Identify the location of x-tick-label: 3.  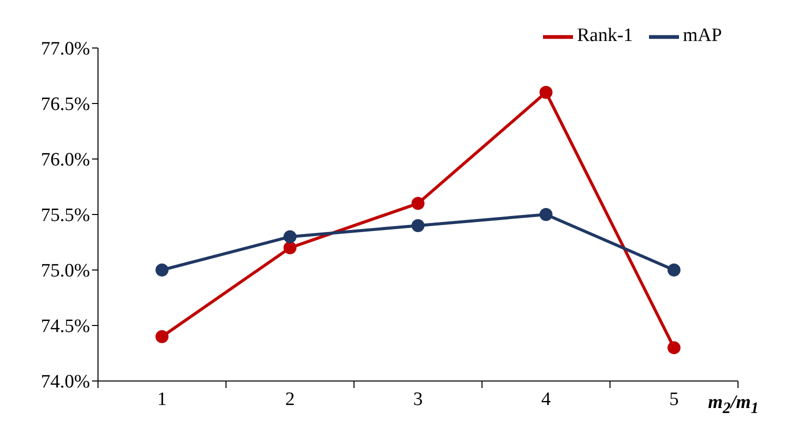
(418, 399).